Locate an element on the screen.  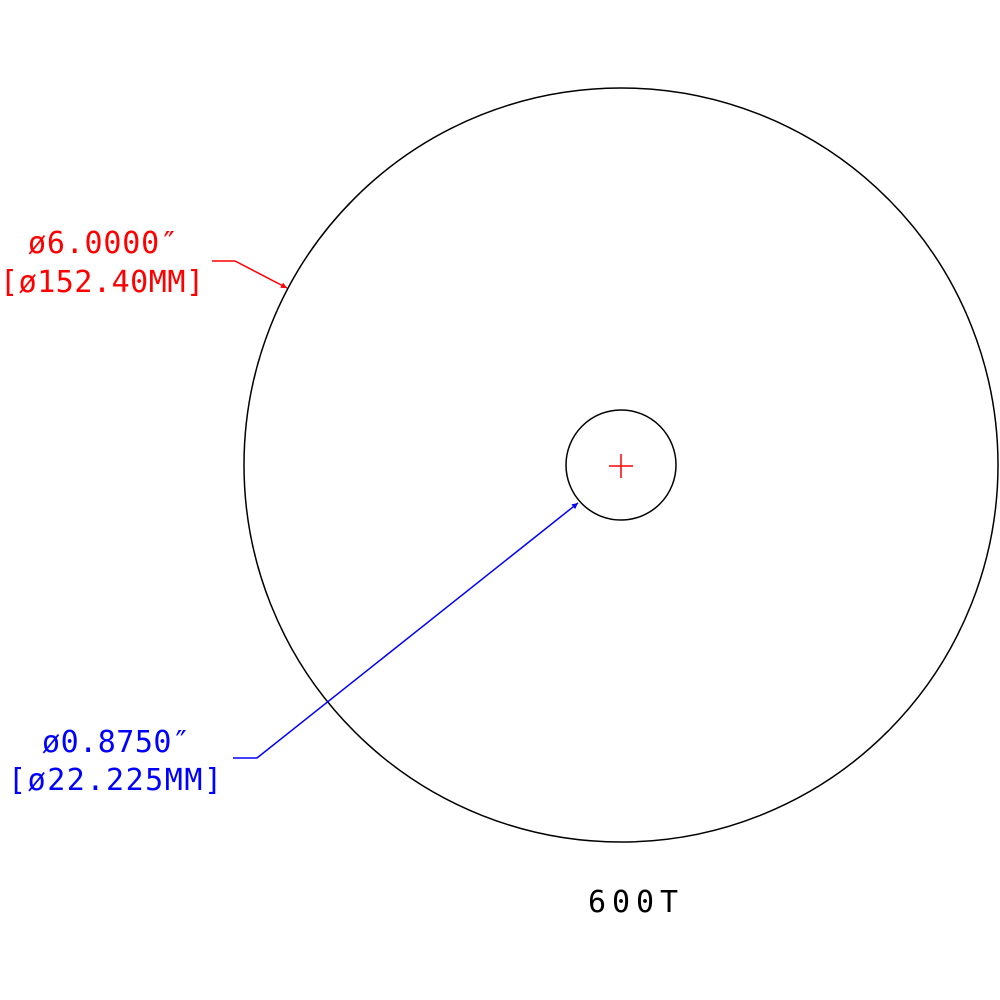
part-label: 600T is located at coordinates (633, 902).